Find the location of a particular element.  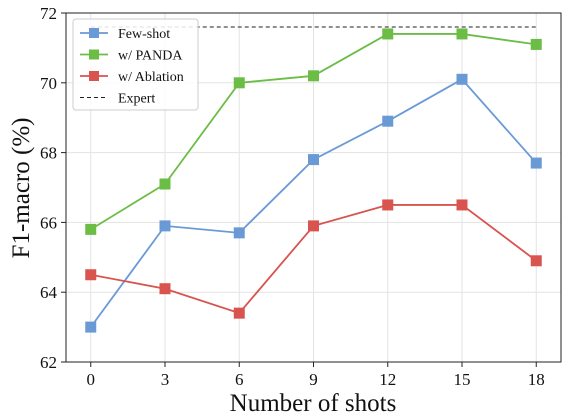

legend-label: w/ Ablation is located at coordinates (151, 77).